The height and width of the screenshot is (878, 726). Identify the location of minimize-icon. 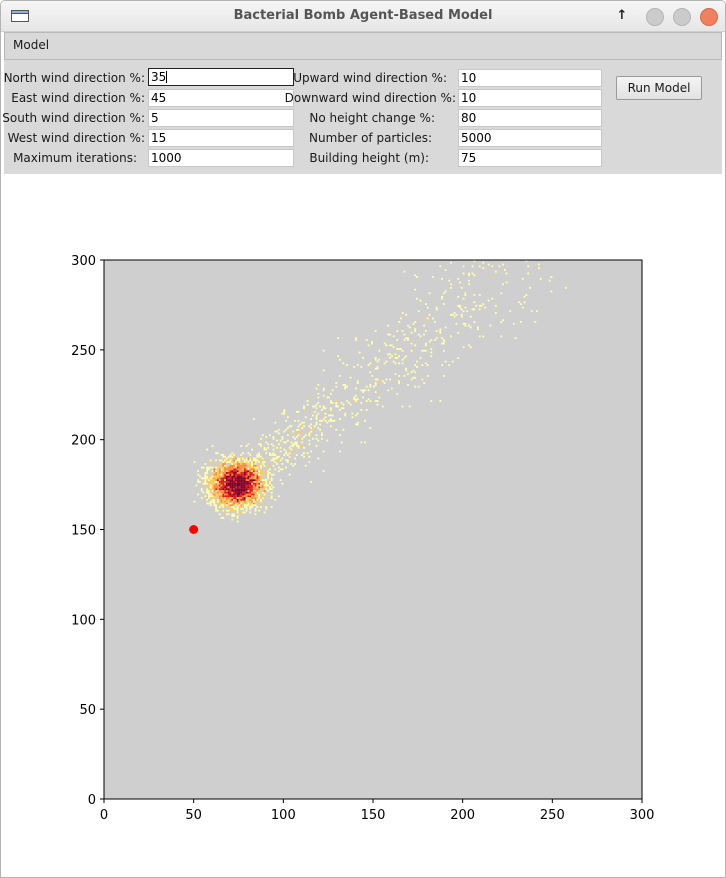
(655, 17).